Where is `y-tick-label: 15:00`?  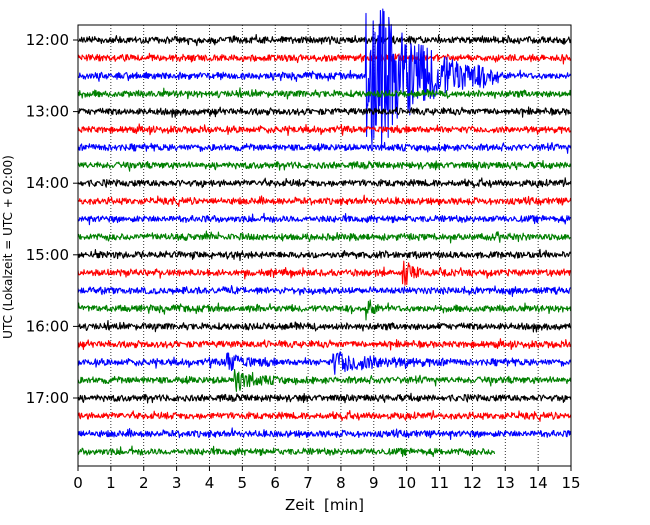 y-tick-label: 15:00 is located at coordinates (47, 255).